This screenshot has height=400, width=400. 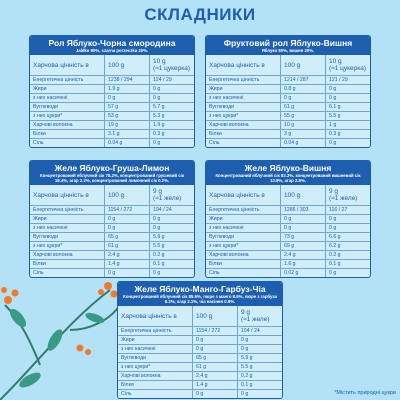 I want to click on table-cell: 1.4 g, so click(x=127, y=264).